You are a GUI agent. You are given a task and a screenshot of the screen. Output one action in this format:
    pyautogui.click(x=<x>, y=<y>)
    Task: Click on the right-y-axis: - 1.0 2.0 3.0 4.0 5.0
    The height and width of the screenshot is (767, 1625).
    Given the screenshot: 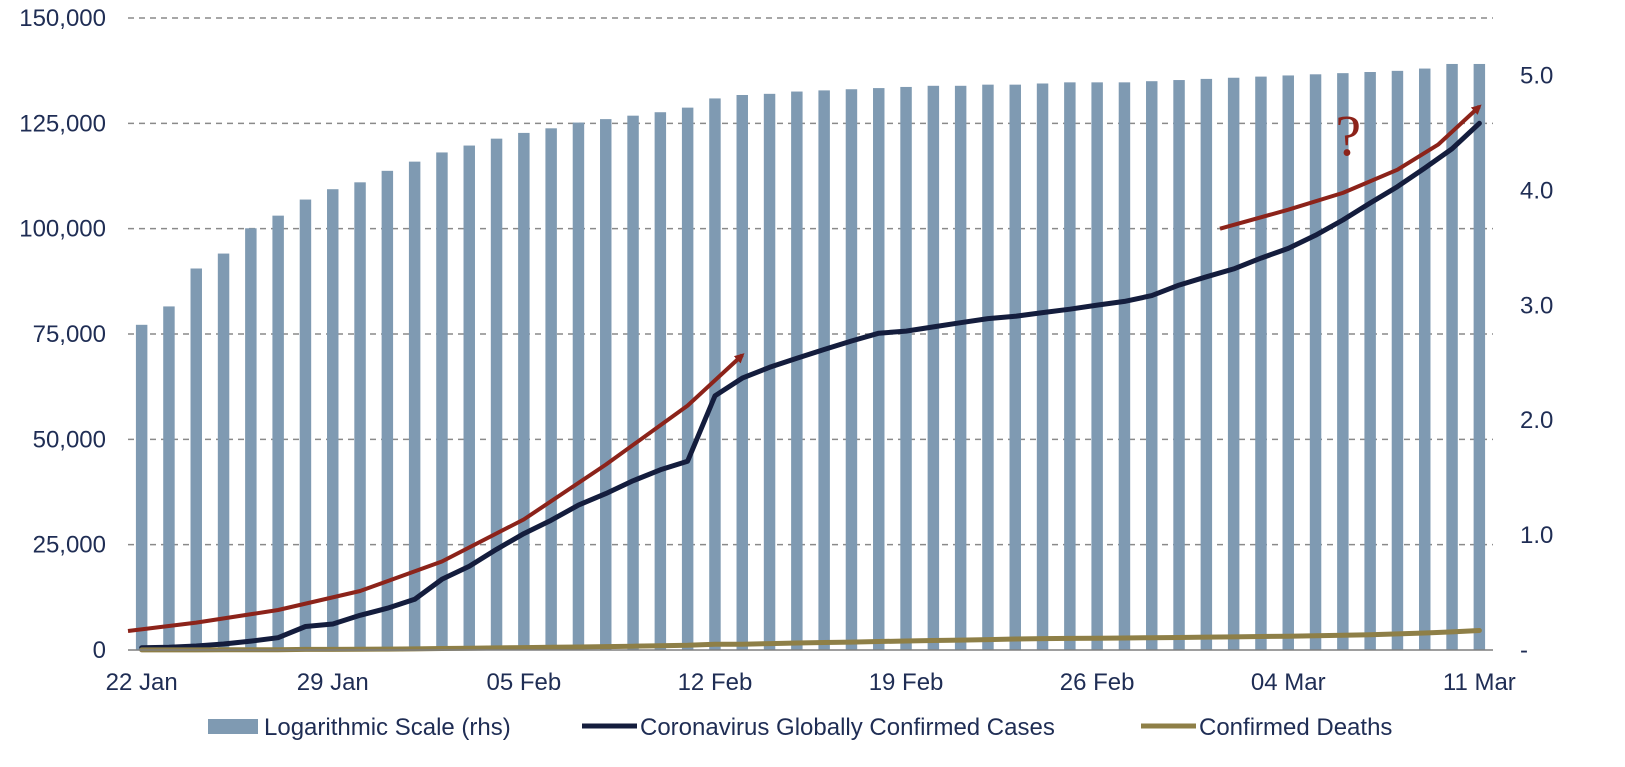 What is the action you would take?
    pyautogui.click(x=1536, y=363)
    